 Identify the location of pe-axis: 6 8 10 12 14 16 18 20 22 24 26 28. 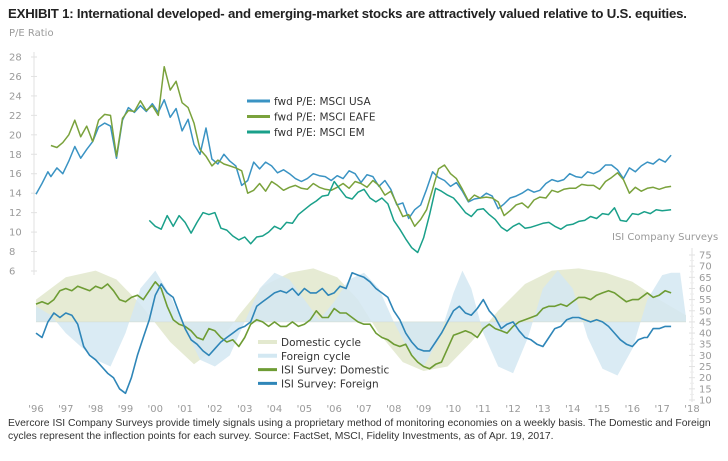
(23, 165).